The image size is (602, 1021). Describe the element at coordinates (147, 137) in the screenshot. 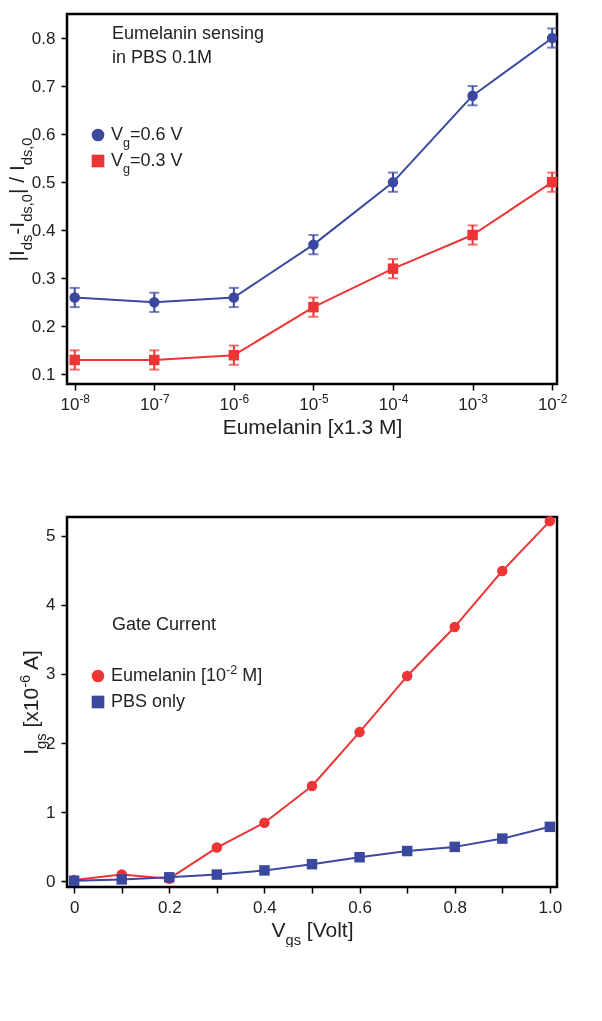

I see `legend-label: V$_{g}$=0.6 V` at that location.